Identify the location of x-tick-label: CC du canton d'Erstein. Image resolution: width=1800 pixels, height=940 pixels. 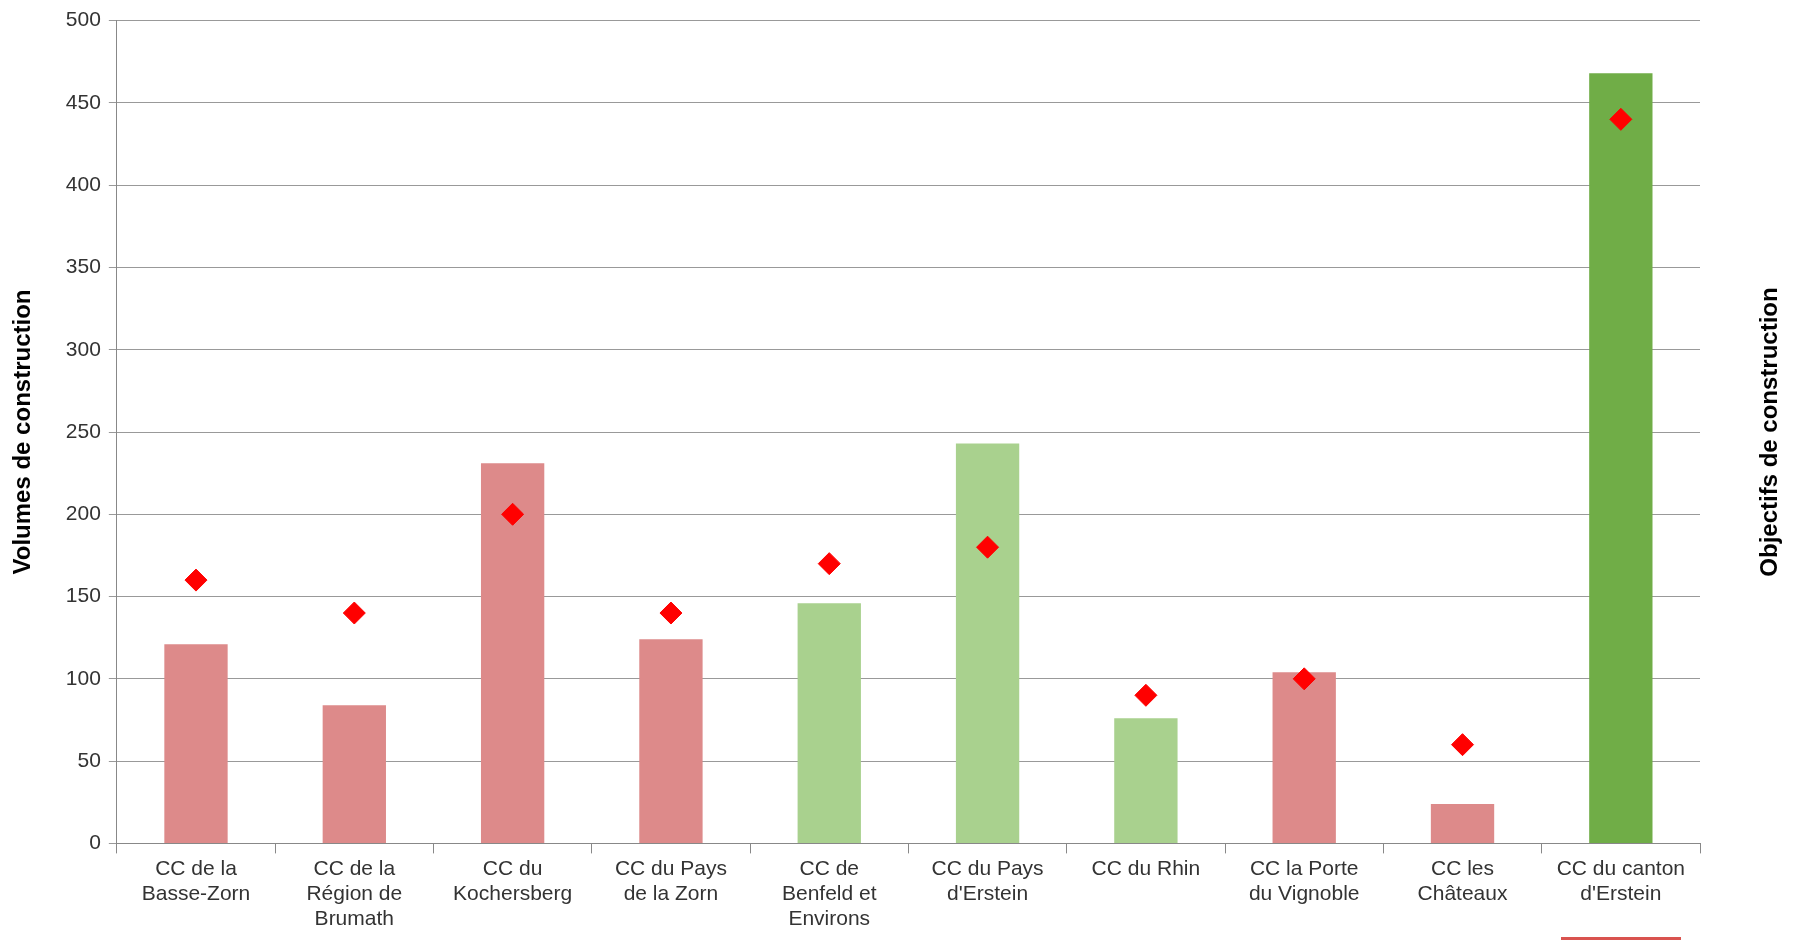
(1621, 879).